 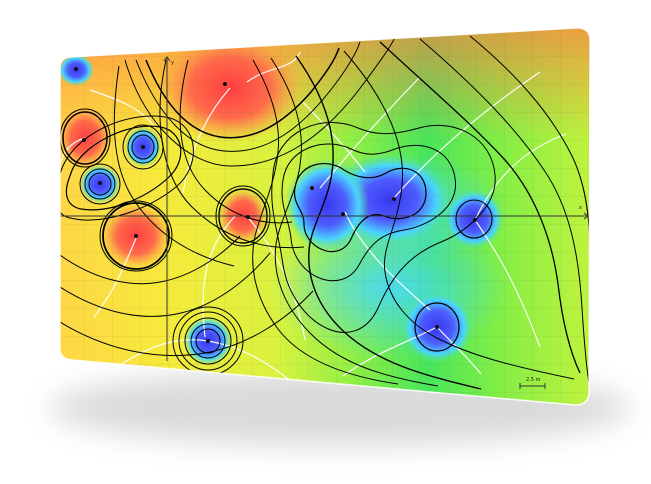 I want to click on scale-bar-label: 2.5 m, so click(x=533, y=380).